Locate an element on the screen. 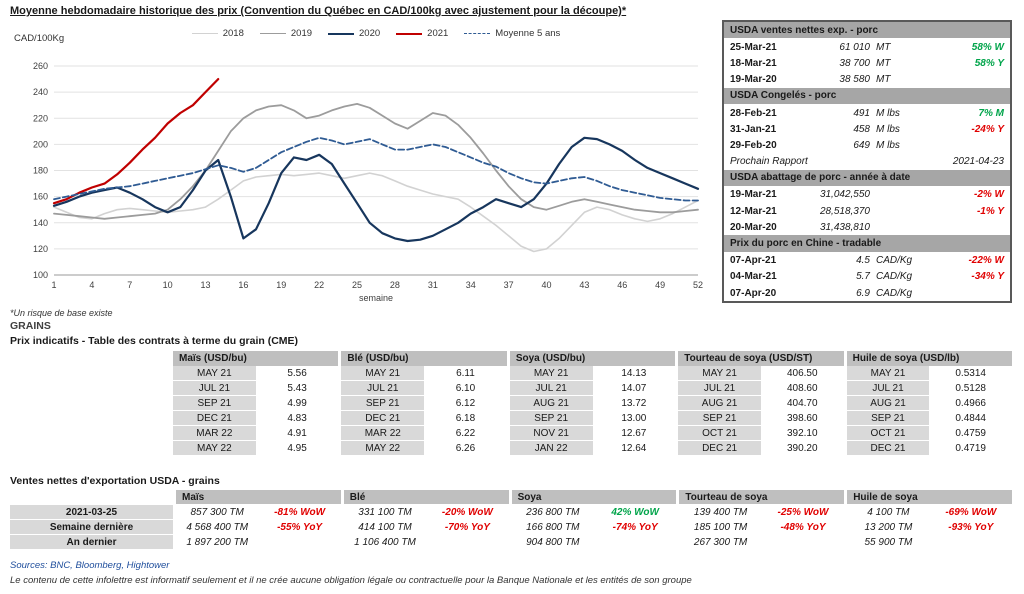 The width and height of the screenshot is (1024, 594). series-line-2021 is located at coordinates (136, 141).